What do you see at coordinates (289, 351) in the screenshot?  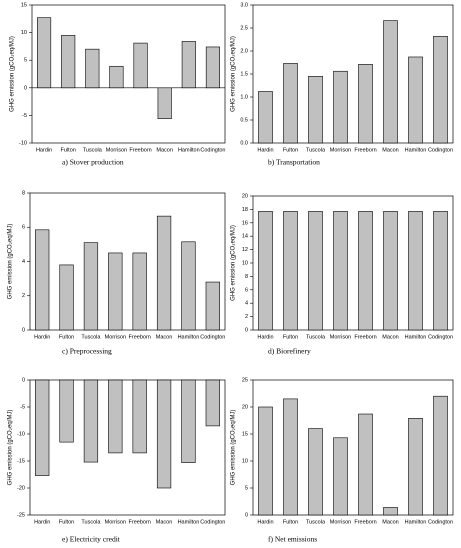 I see `caption: d) Biorefinery` at bounding box center [289, 351].